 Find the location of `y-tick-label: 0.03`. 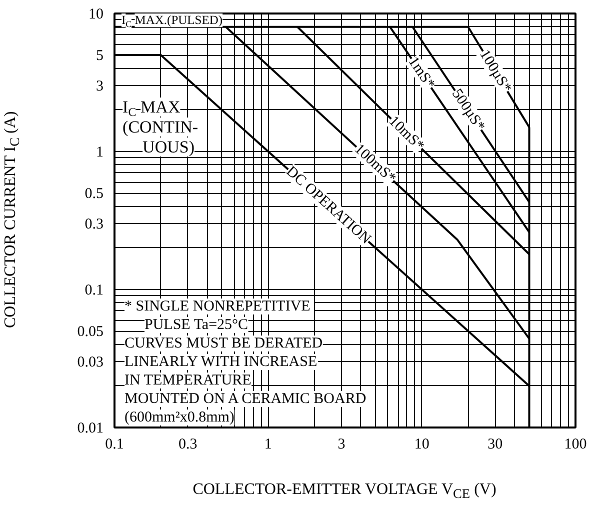

y-tick-label: 0.03 is located at coordinates (90, 362).